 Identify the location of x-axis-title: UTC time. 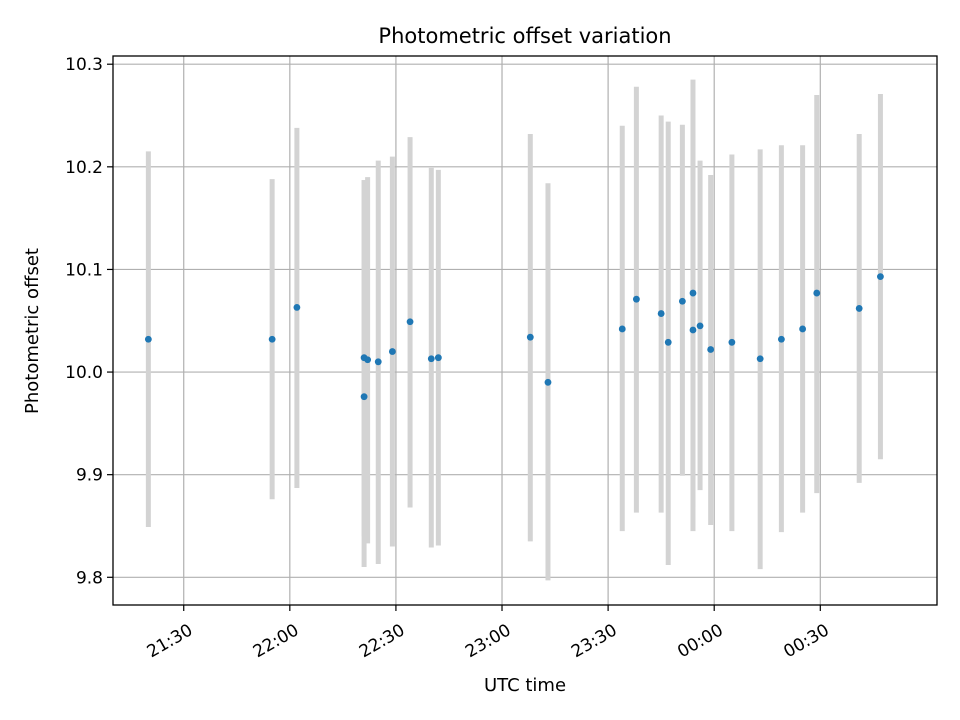
(525, 685).